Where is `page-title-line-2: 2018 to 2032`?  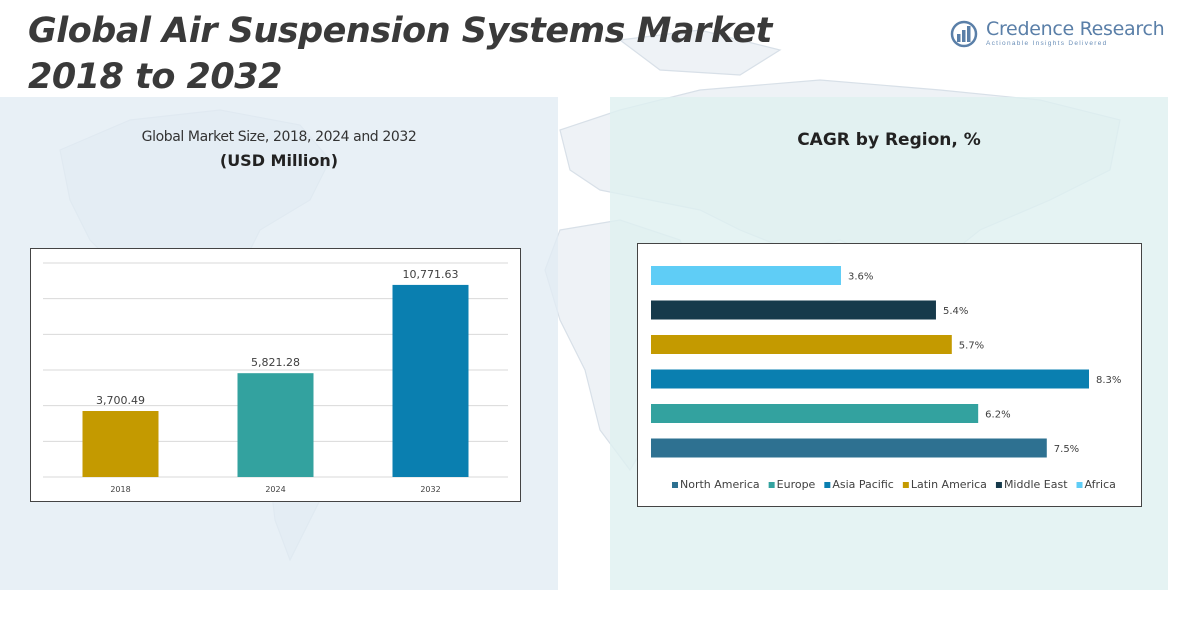 page-title-line-2: 2018 to 2032 is located at coordinates (155, 77).